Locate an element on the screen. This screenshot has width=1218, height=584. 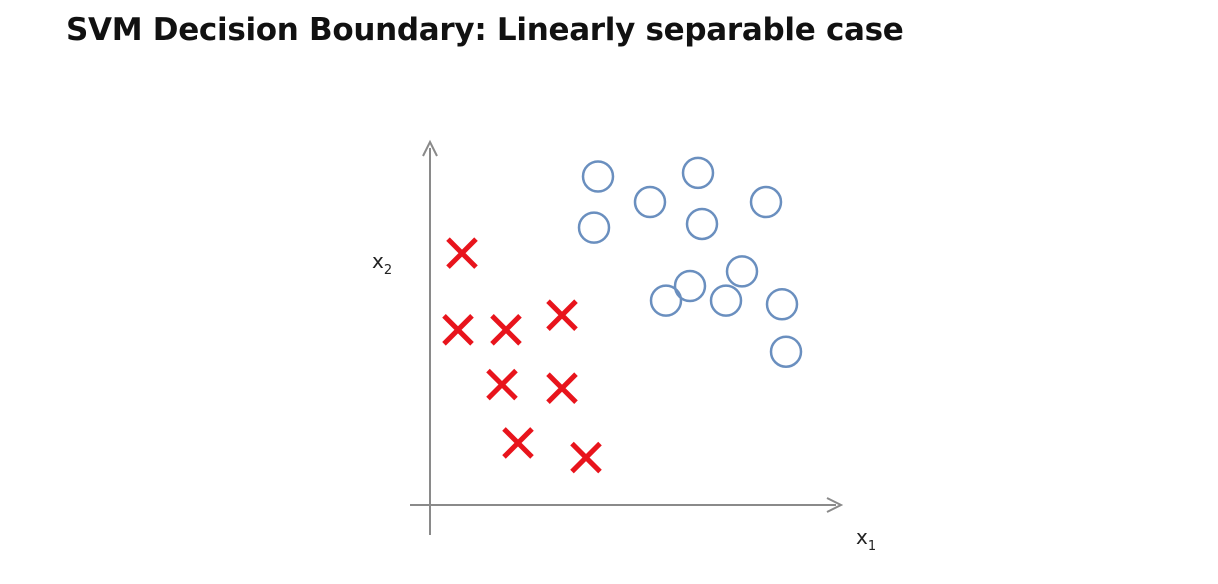
x-axis-arrowhead is located at coordinates (835, 505).